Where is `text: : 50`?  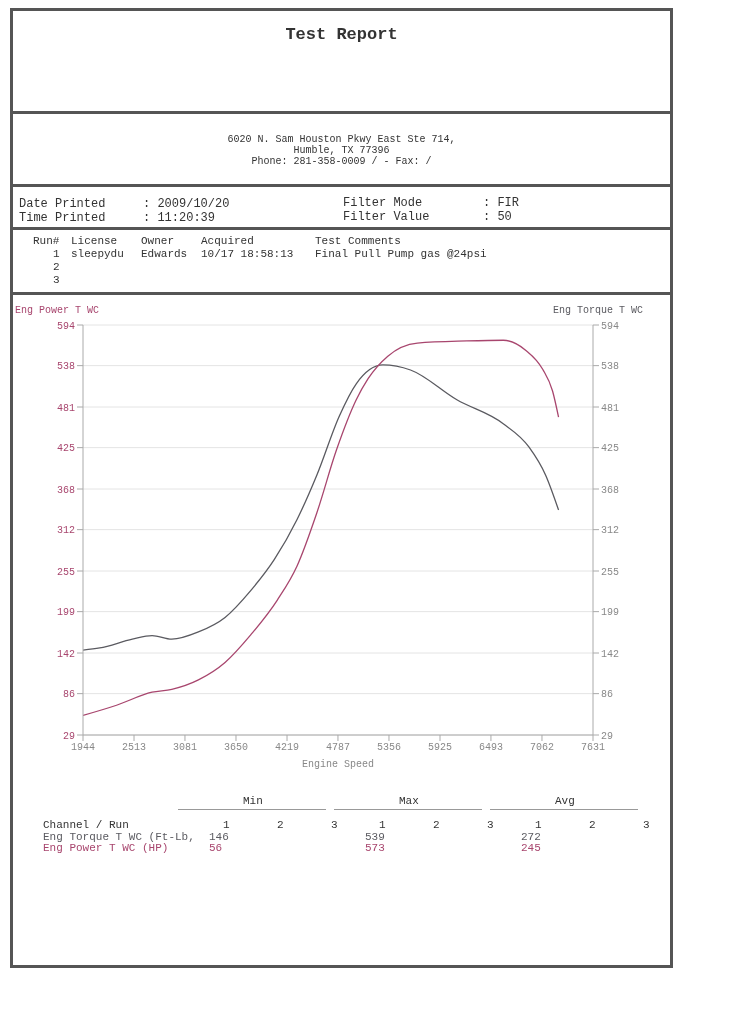 text: : 50 is located at coordinates (497, 217).